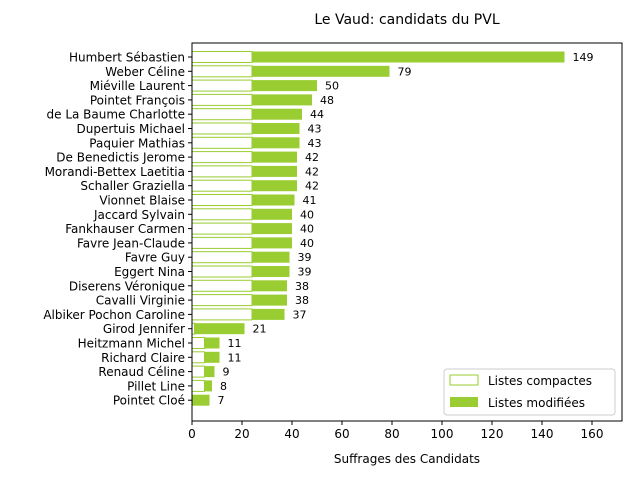 The height and width of the screenshot is (480, 640). Describe the element at coordinates (138, 86) in the screenshot. I see `category-label: Miéville Laurent` at that location.